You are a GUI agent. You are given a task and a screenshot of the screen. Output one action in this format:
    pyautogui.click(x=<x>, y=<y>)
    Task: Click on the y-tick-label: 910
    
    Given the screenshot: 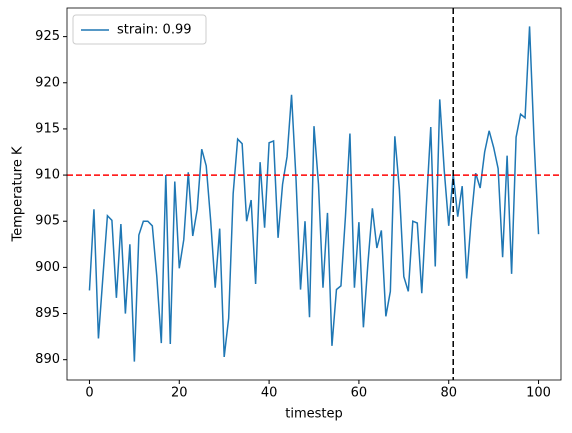 What is the action you would take?
    pyautogui.click(x=47, y=175)
    